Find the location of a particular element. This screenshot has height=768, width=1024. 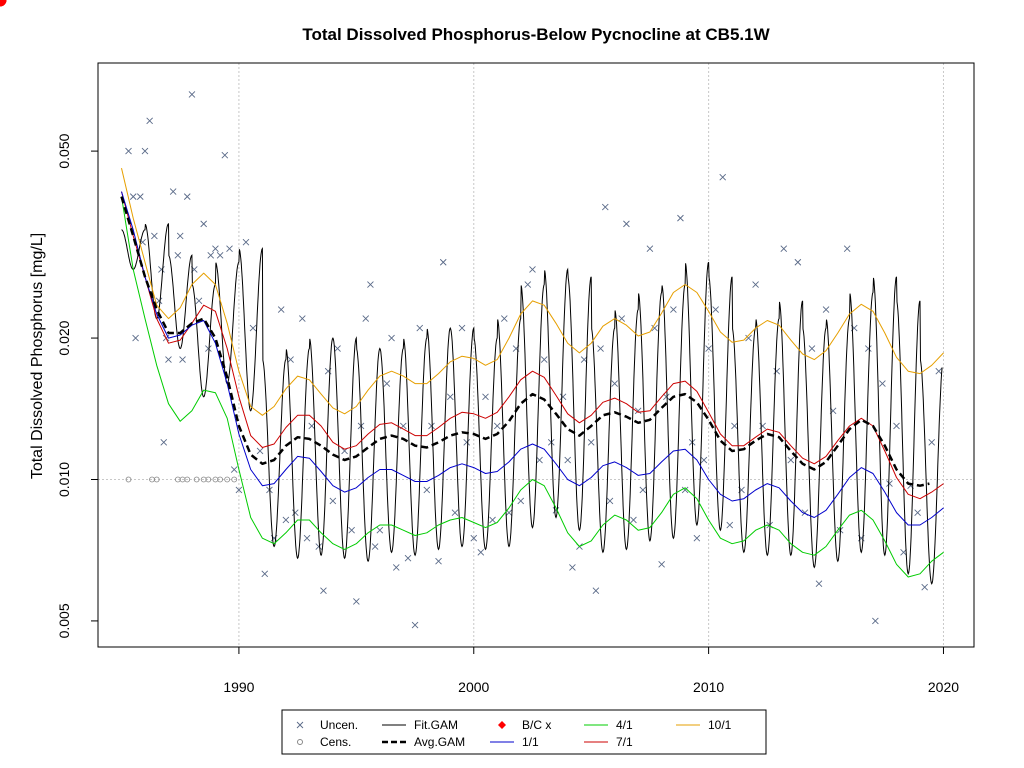

legend-label: Avg.GAM is located at coordinates (439, 742).